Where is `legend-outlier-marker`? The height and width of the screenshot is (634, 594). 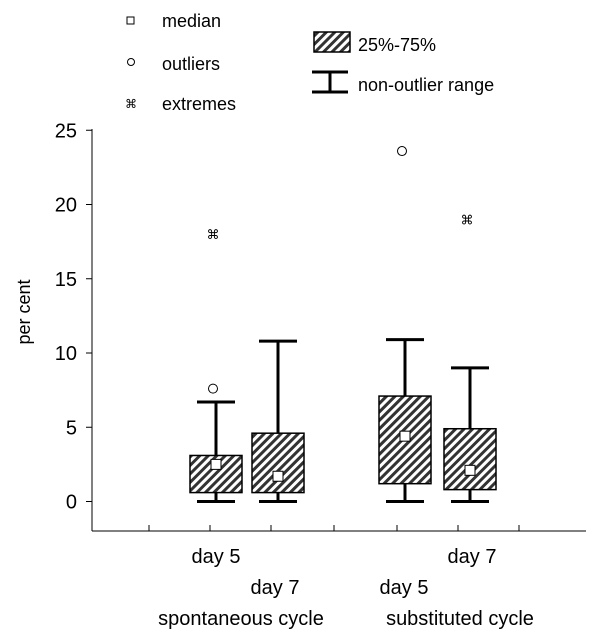
legend-outlier-marker is located at coordinates (131, 62).